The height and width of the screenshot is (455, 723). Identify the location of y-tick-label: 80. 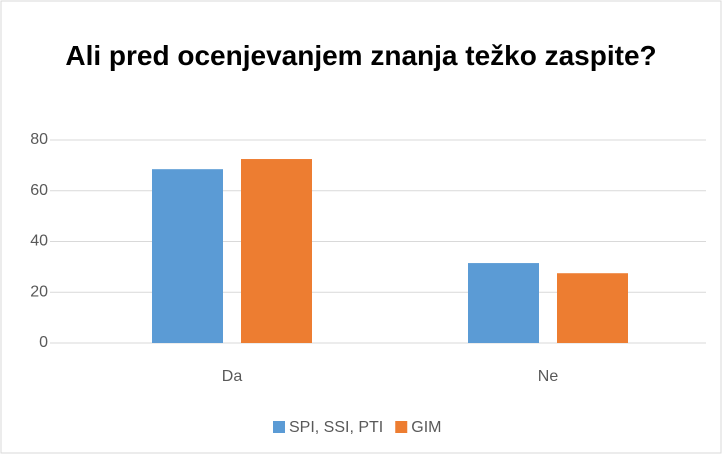
(39, 139).